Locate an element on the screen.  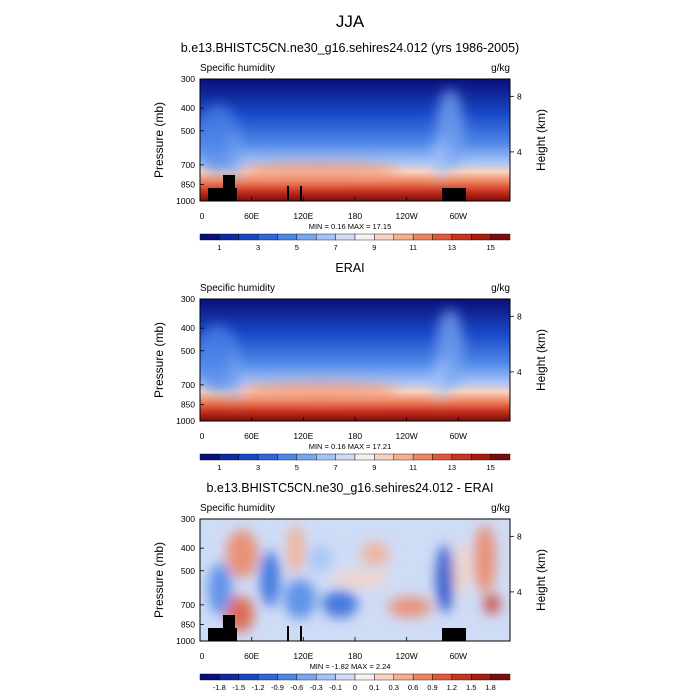
colorbar-label: -0.3 is located at coordinates (316, 687).